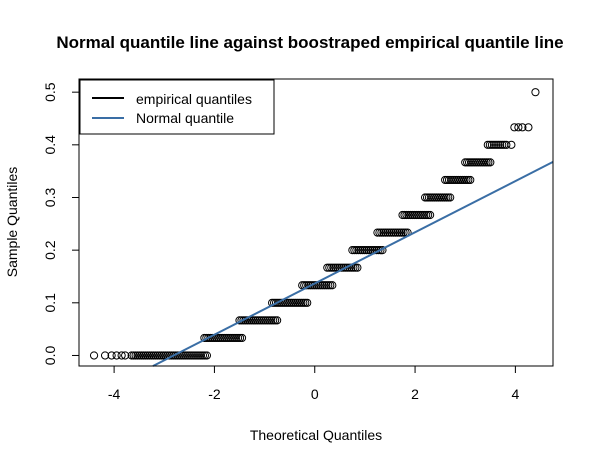 This screenshot has height=464, width=594. I want to click on y-axis: 0.0 0.1 0.2 0.3 0.4 0.5, so click(61, 223).